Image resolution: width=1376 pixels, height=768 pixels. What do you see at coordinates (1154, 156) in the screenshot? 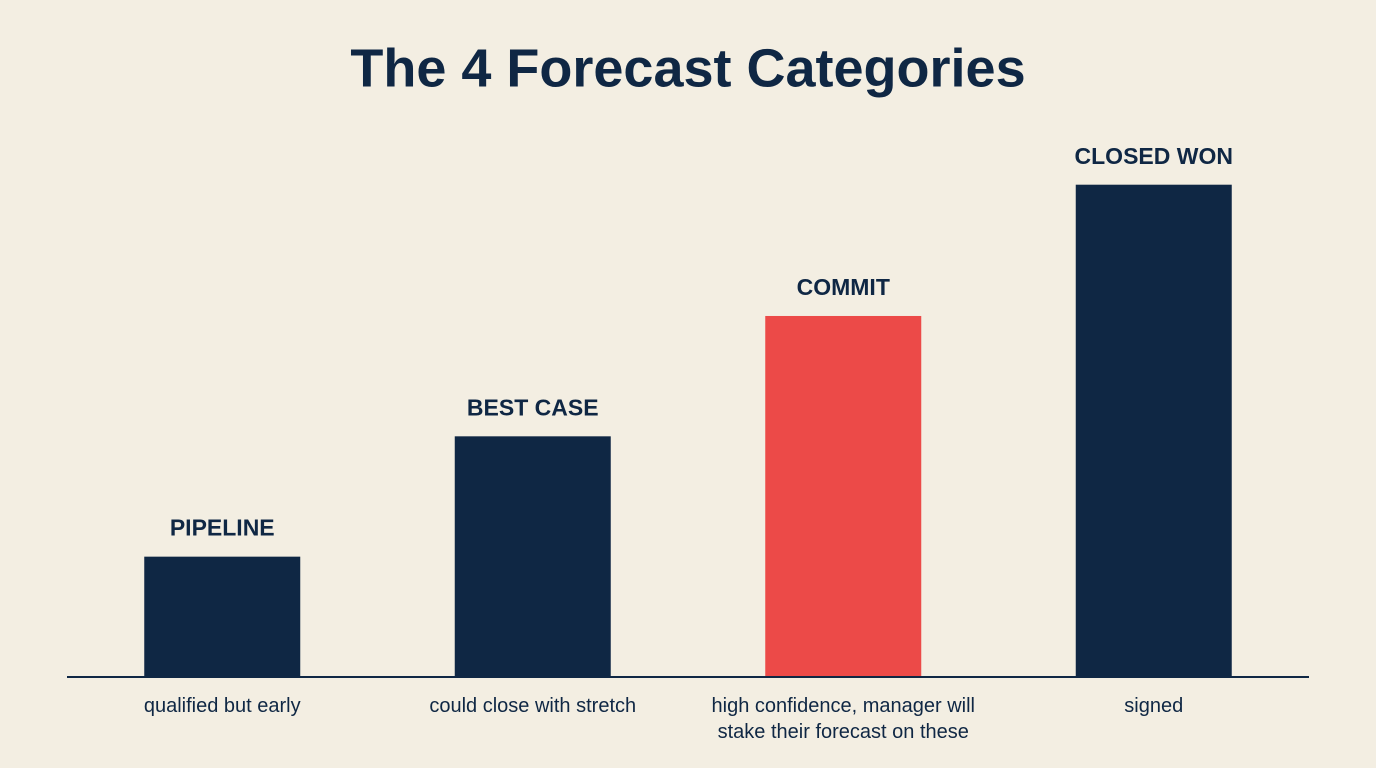
I see `category-label: CLOSED WON` at bounding box center [1154, 156].